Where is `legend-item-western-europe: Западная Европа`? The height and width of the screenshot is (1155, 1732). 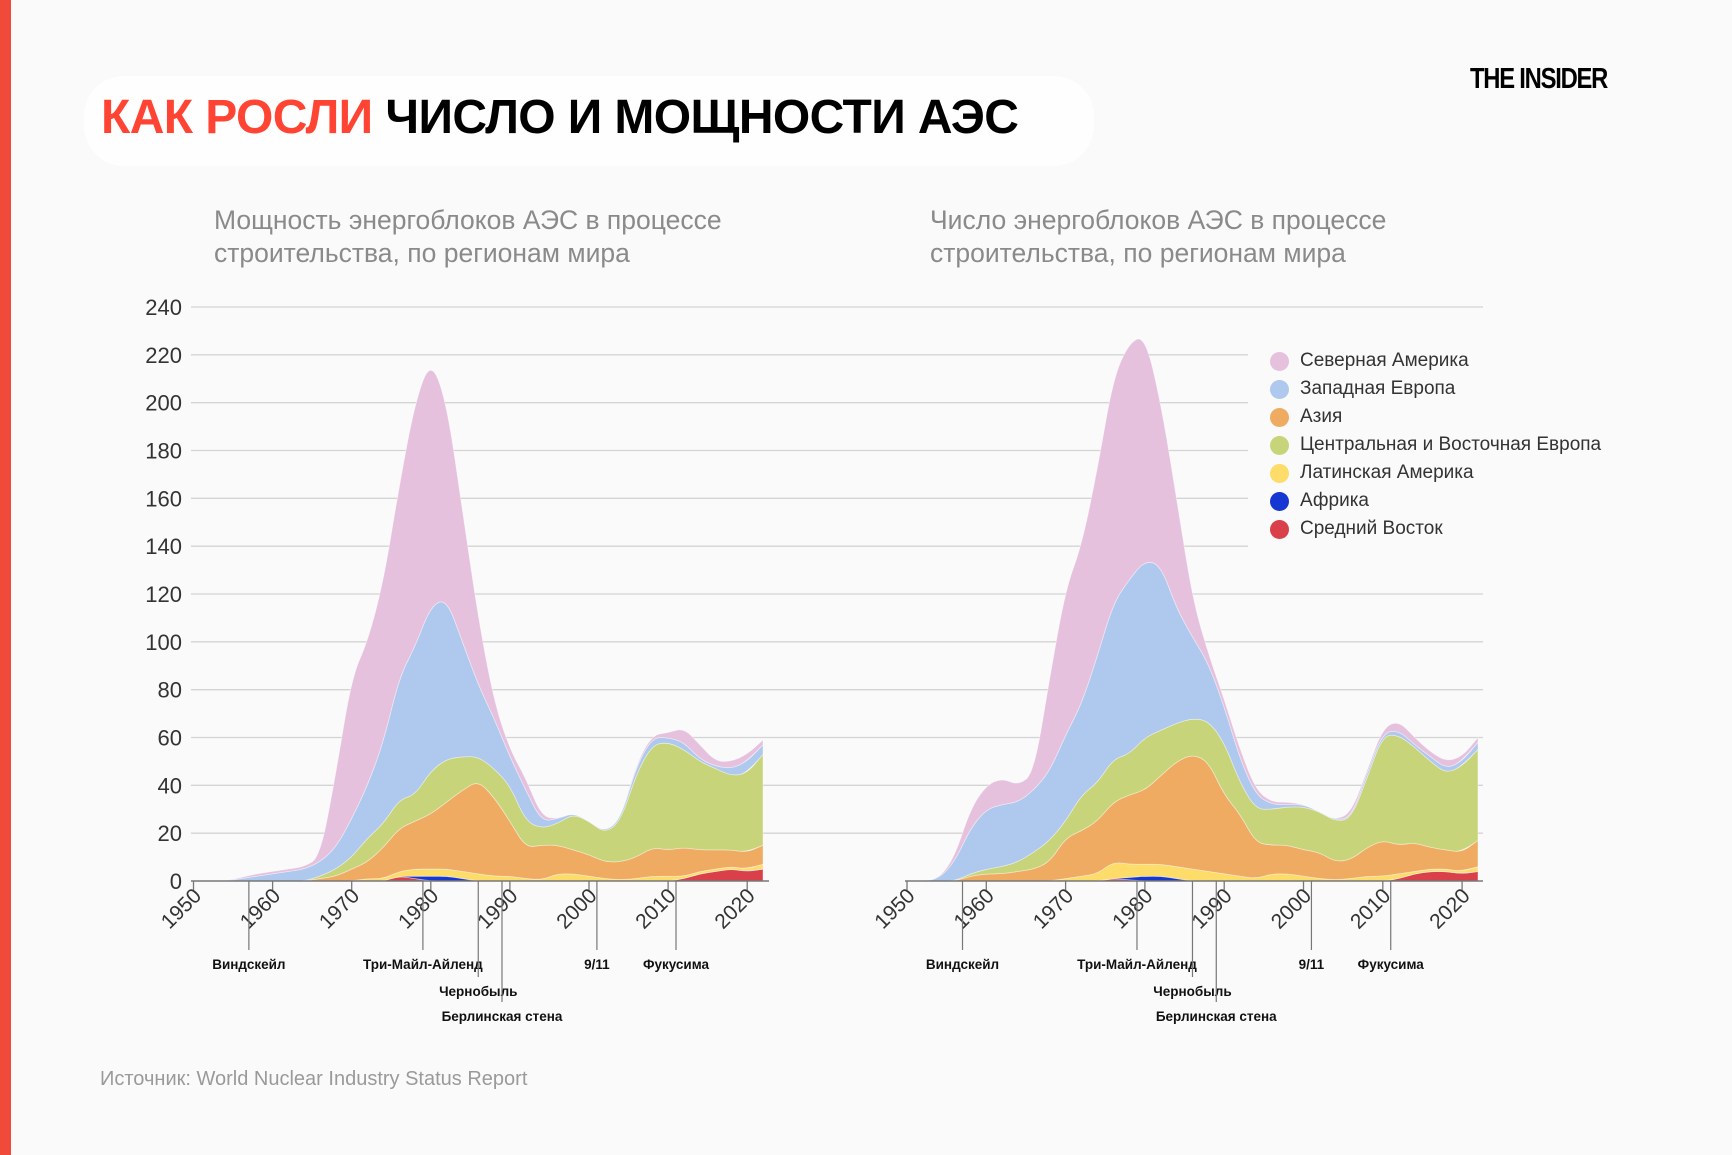
legend-item-western-europe: Западная Европа is located at coordinates (1362, 389).